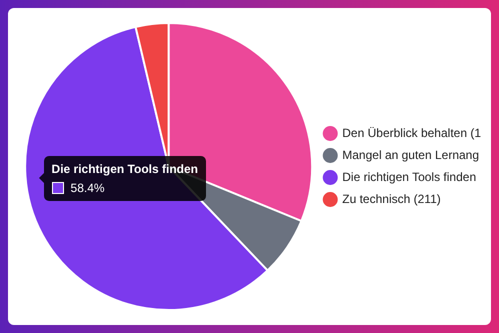 This screenshot has width=499, height=333. Describe the element at coordinates (411, 155) in the screenshot. I see `legend-label: Mangel an guten Lernang` at that location.